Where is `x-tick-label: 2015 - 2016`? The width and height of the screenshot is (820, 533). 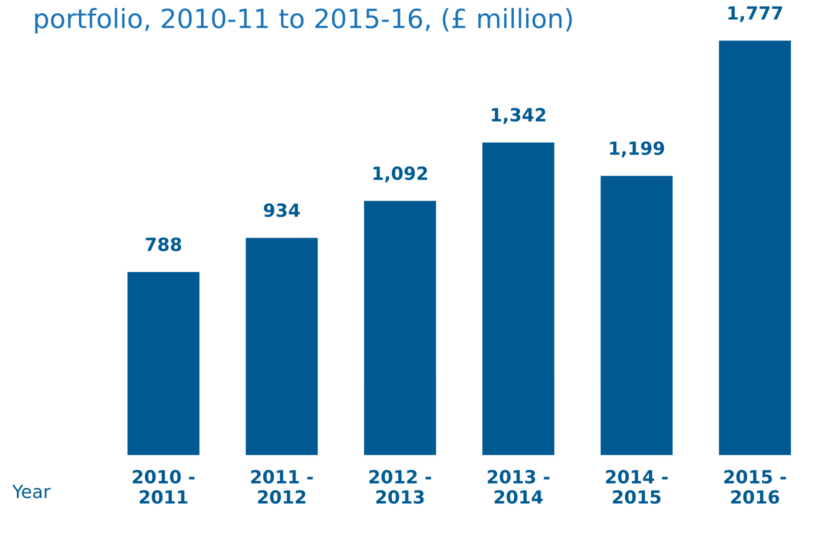
x-tick-label: 2015 - 2016 is located at coordinates (755, 487).